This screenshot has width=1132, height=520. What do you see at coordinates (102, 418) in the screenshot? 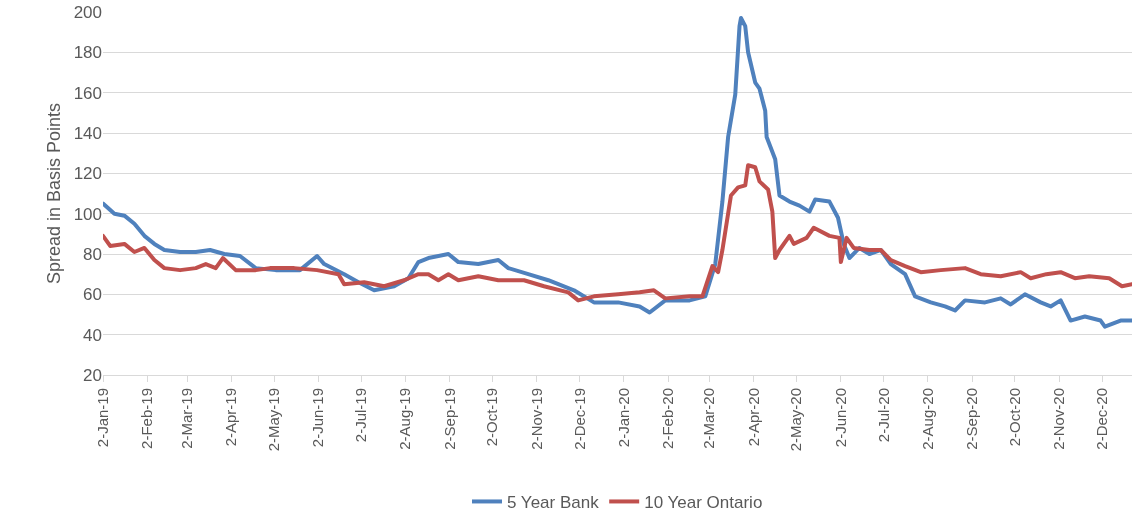
I see `x-tick-label: 2-Jan-19` at bounding box center [102, 418].